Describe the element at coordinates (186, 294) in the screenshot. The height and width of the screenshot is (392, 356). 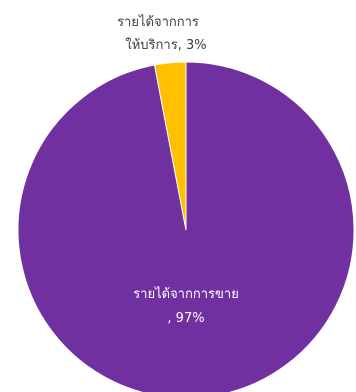
I see `slice-label-sales-line1: รายได้จากการขาย` at that location.